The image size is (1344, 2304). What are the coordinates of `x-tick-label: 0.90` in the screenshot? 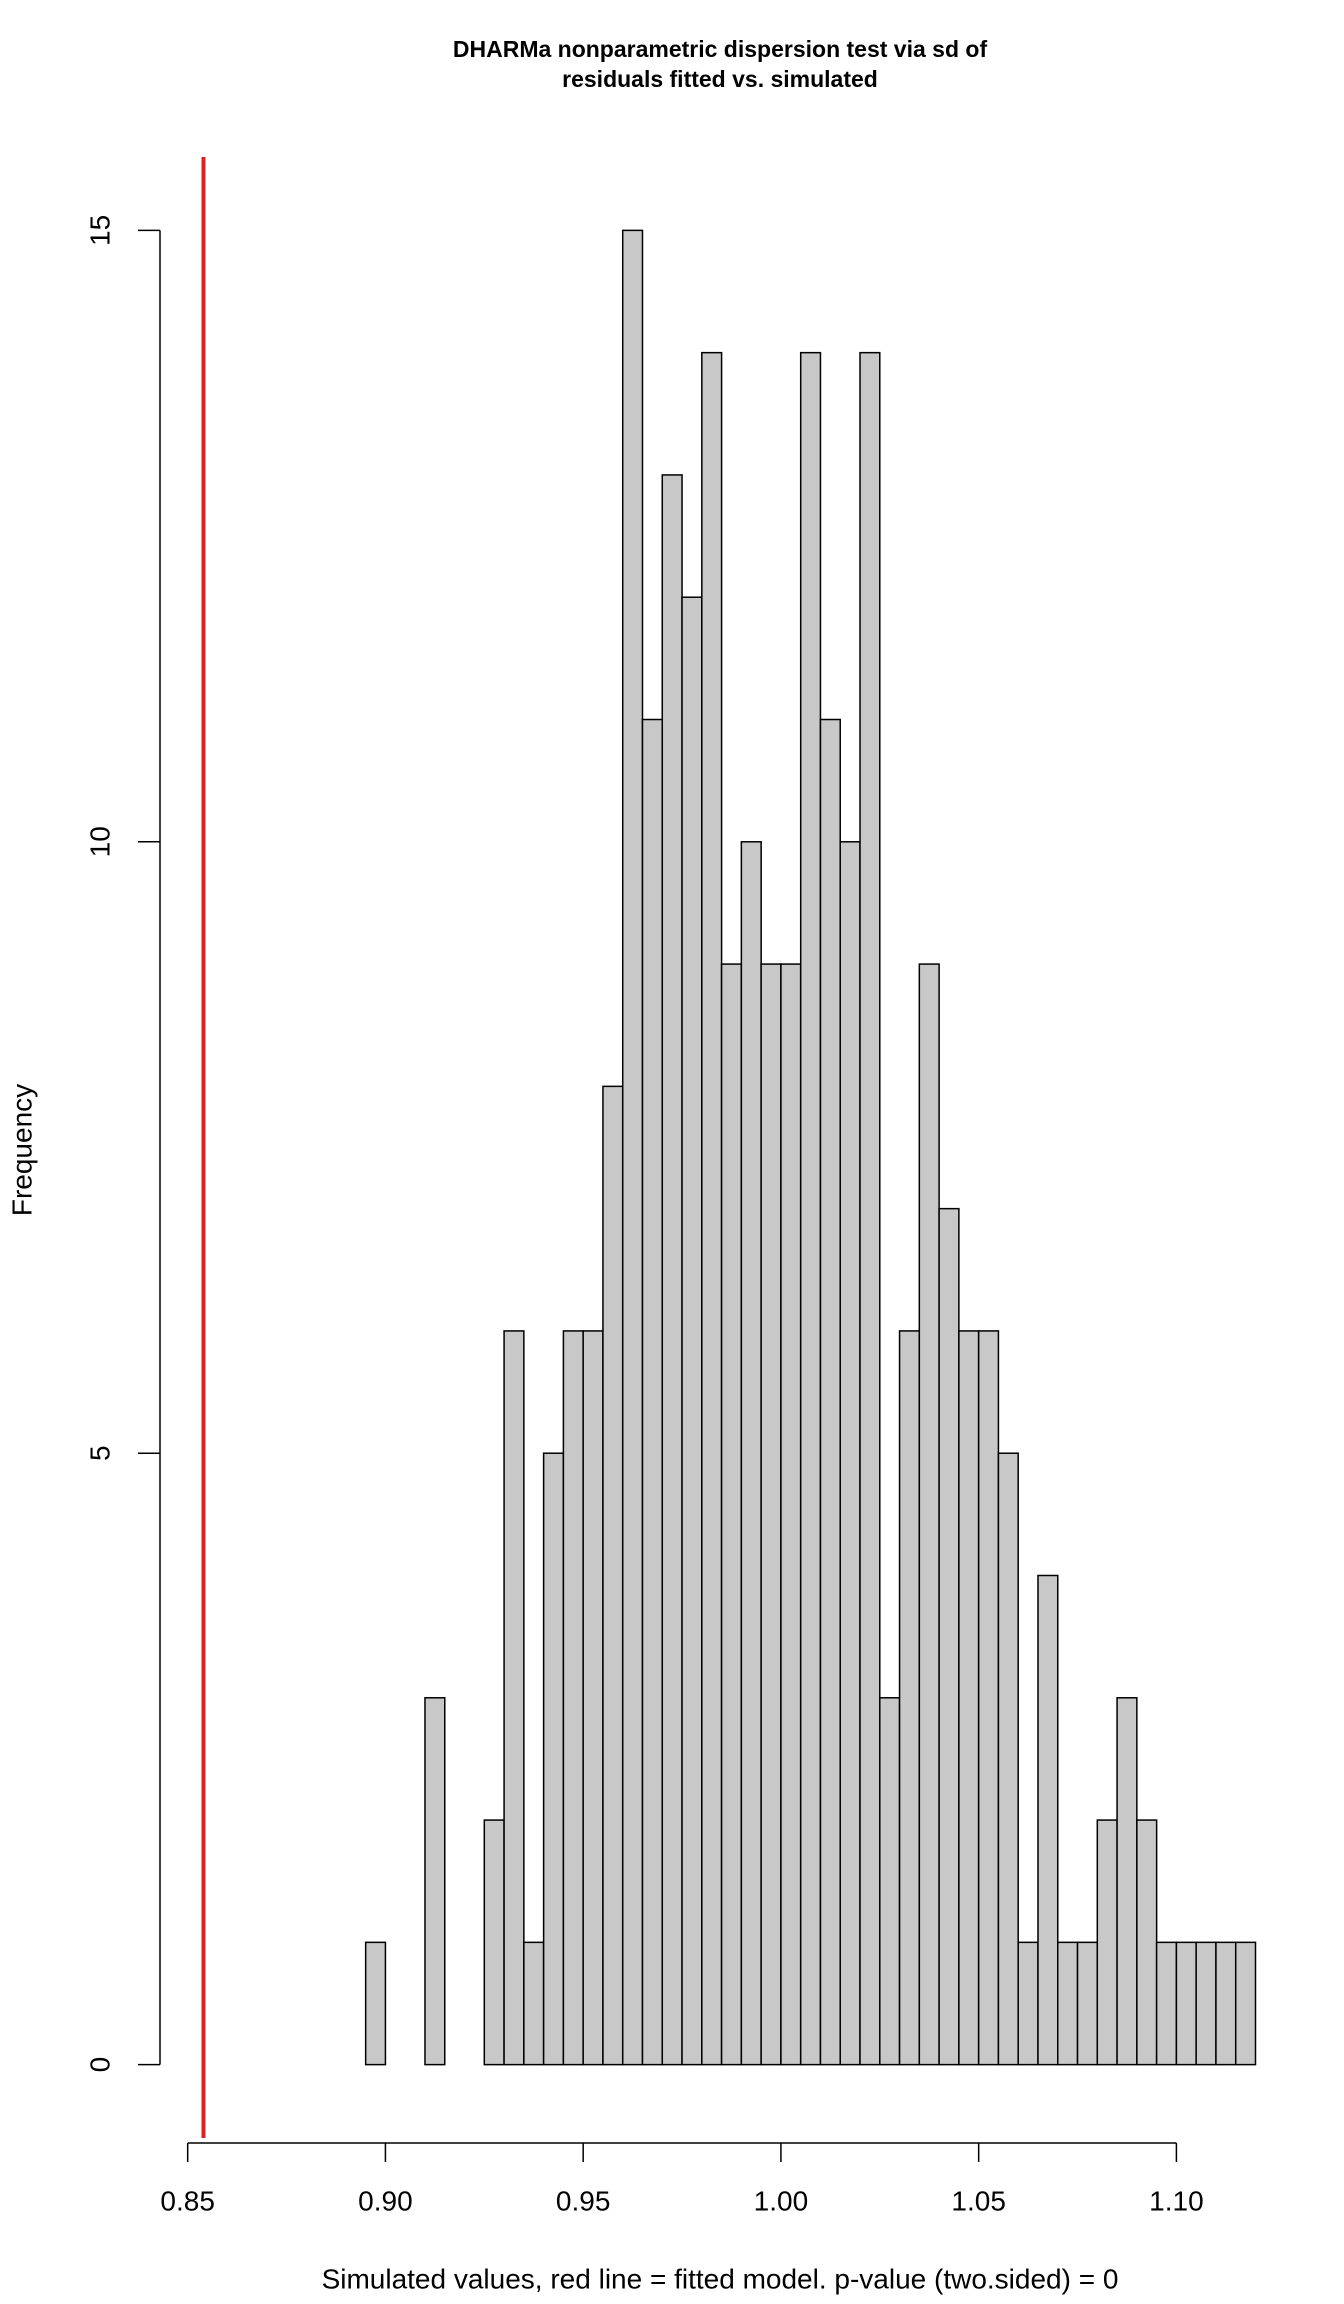 It's located at (385, 2200).